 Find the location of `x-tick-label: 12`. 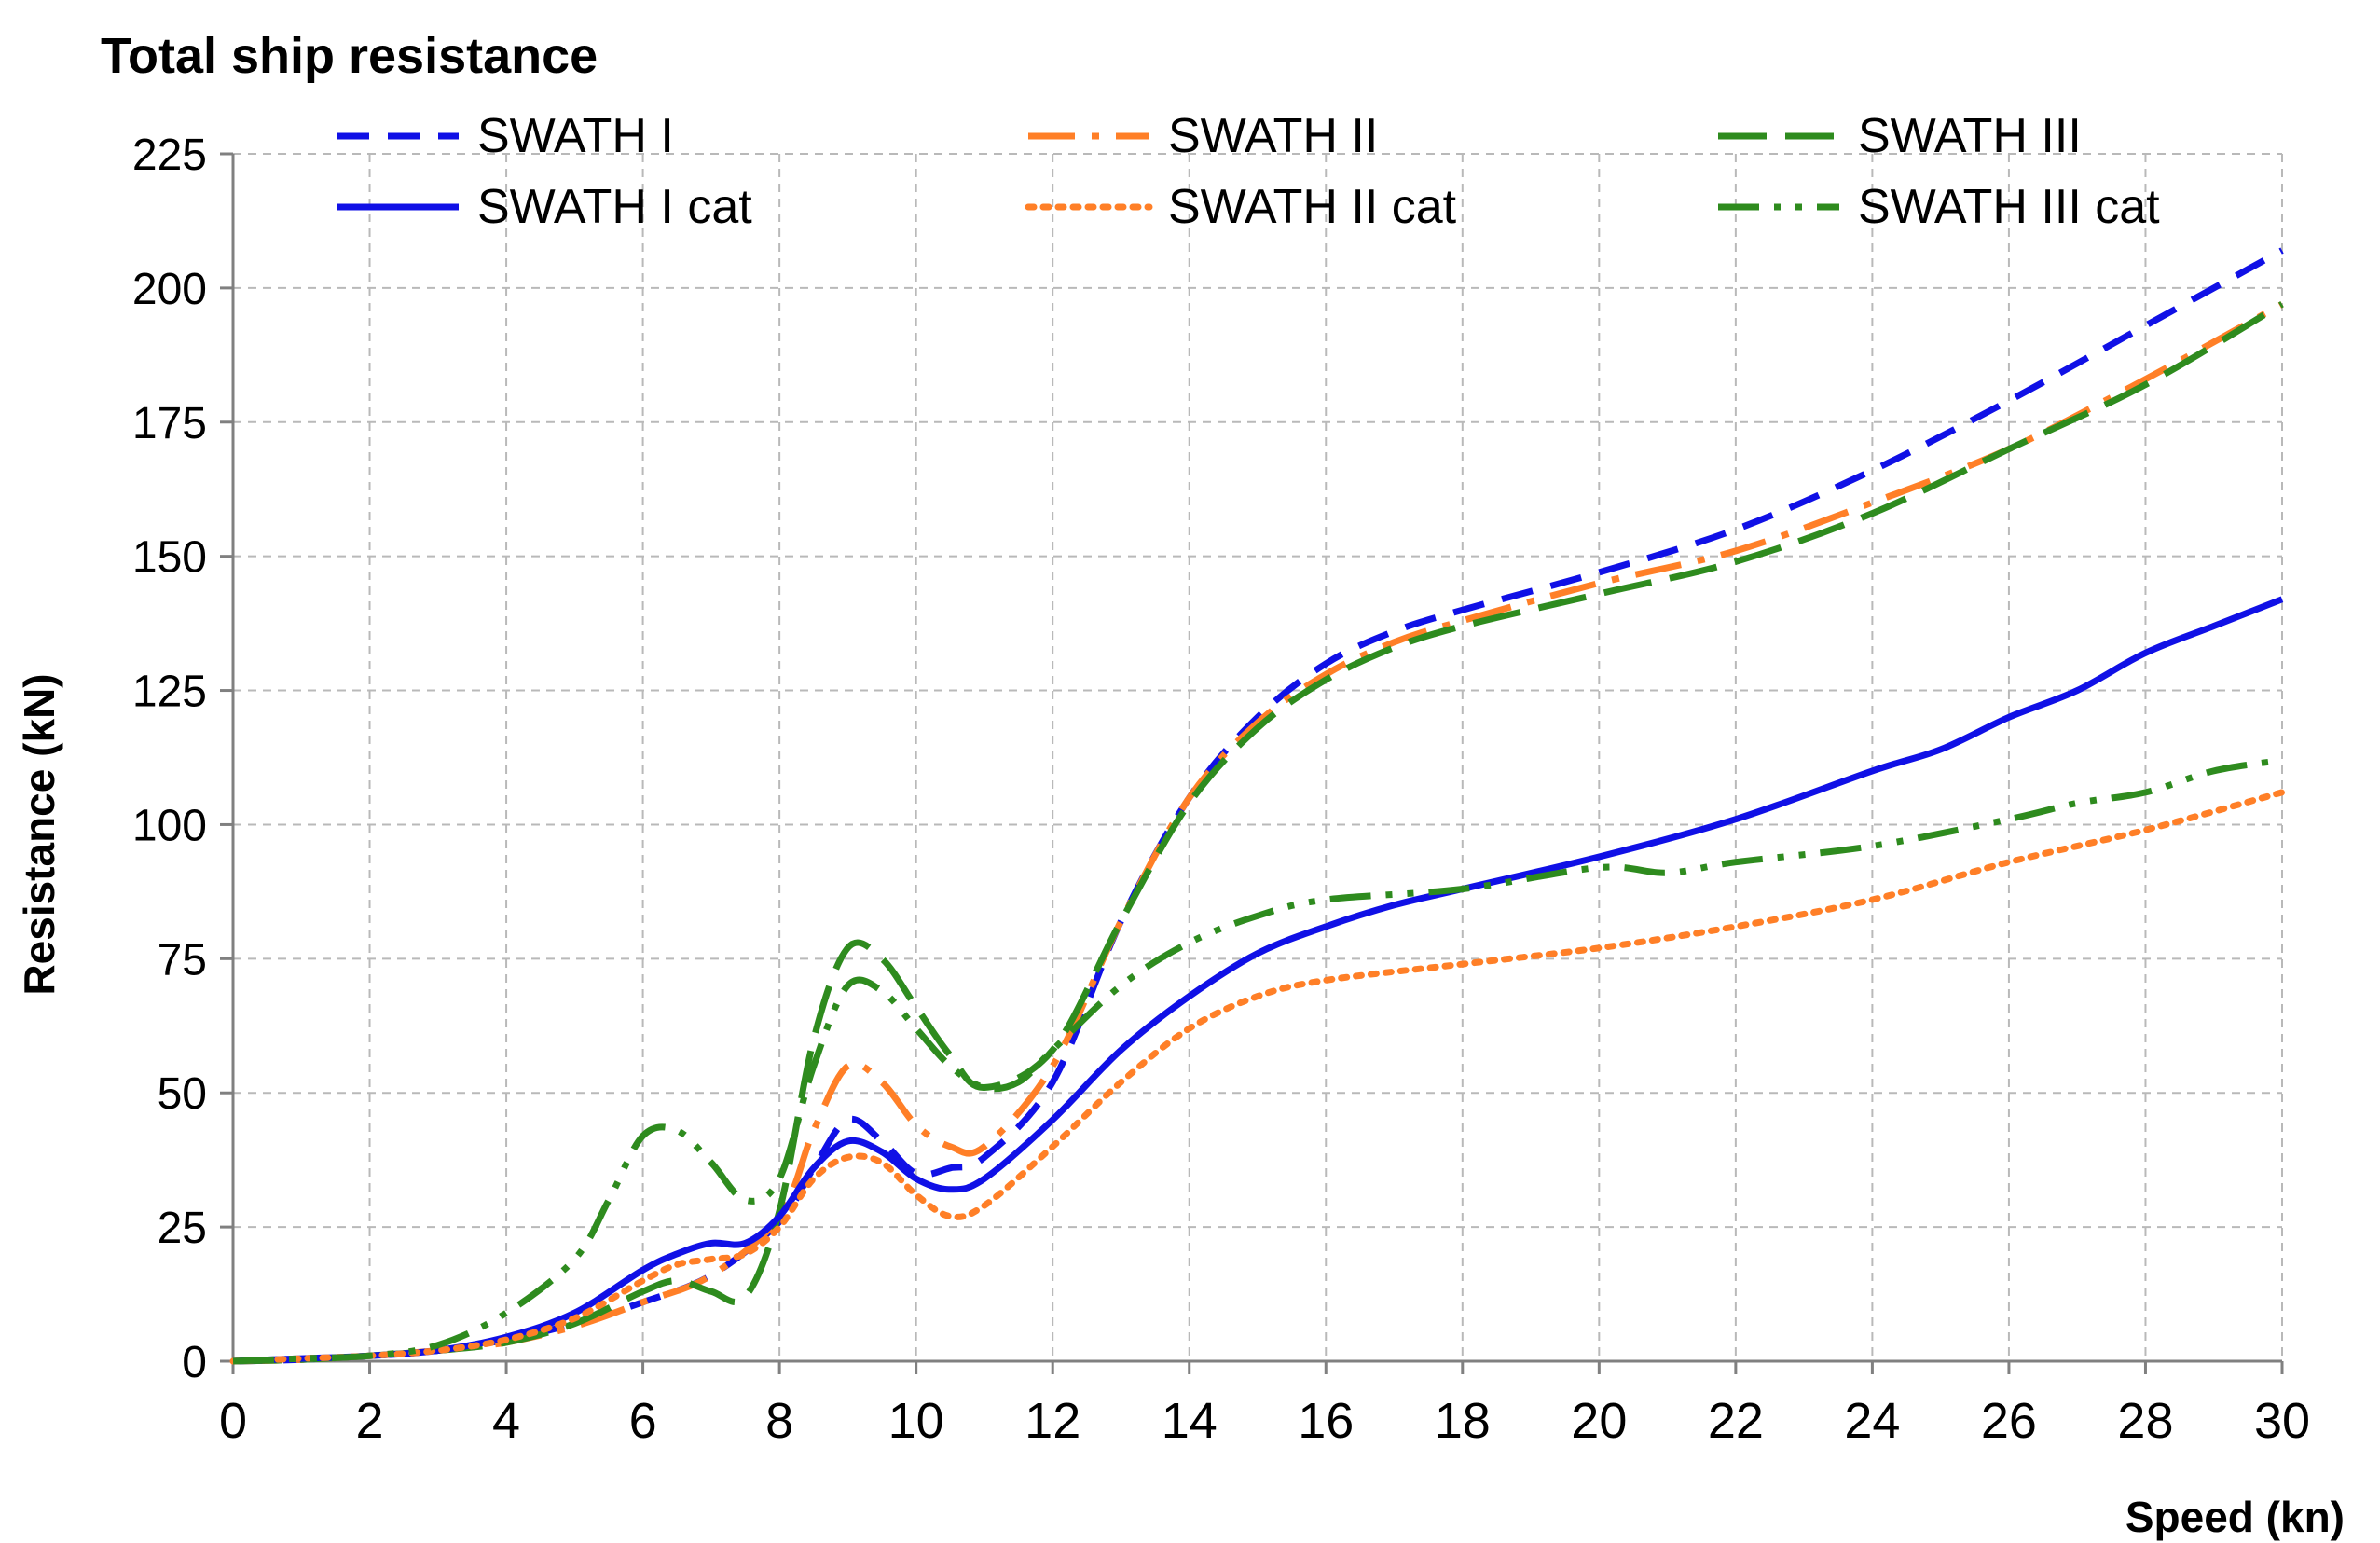

x-tick-label: 12 is located at coordinates (1052, 1421).